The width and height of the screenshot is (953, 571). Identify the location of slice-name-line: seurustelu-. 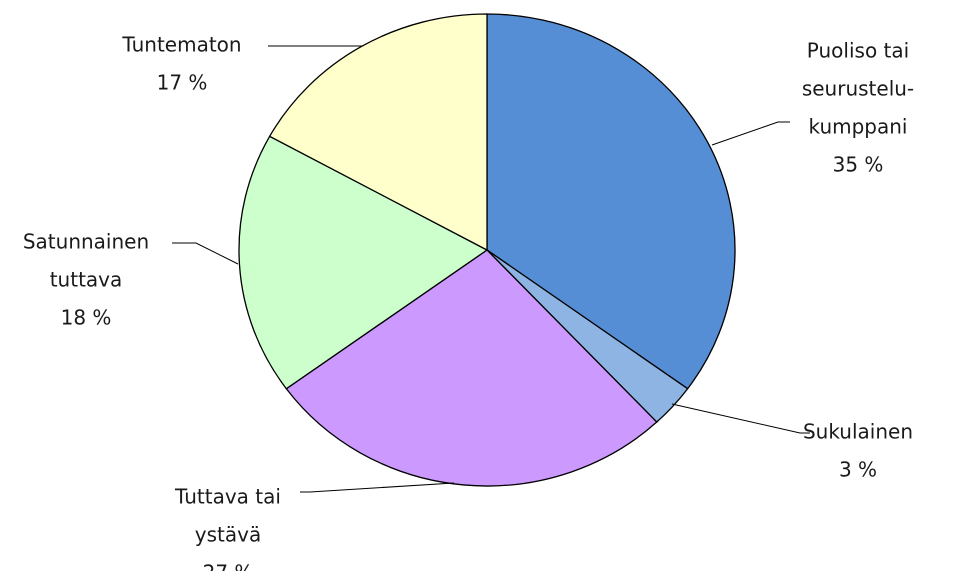
(858, 89).